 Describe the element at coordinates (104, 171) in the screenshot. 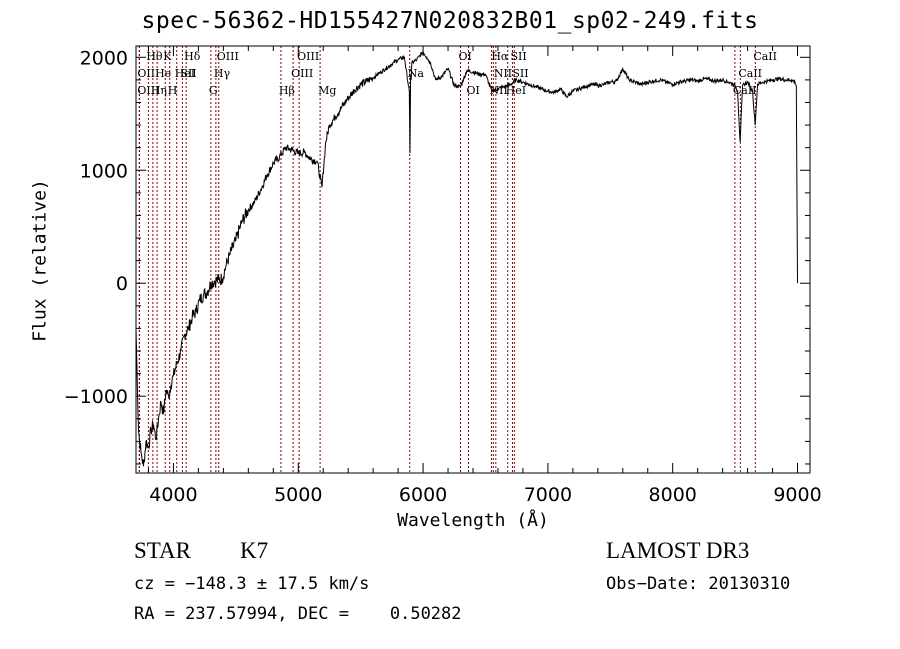

I see `y-tick-label-2: 1000` at that location.